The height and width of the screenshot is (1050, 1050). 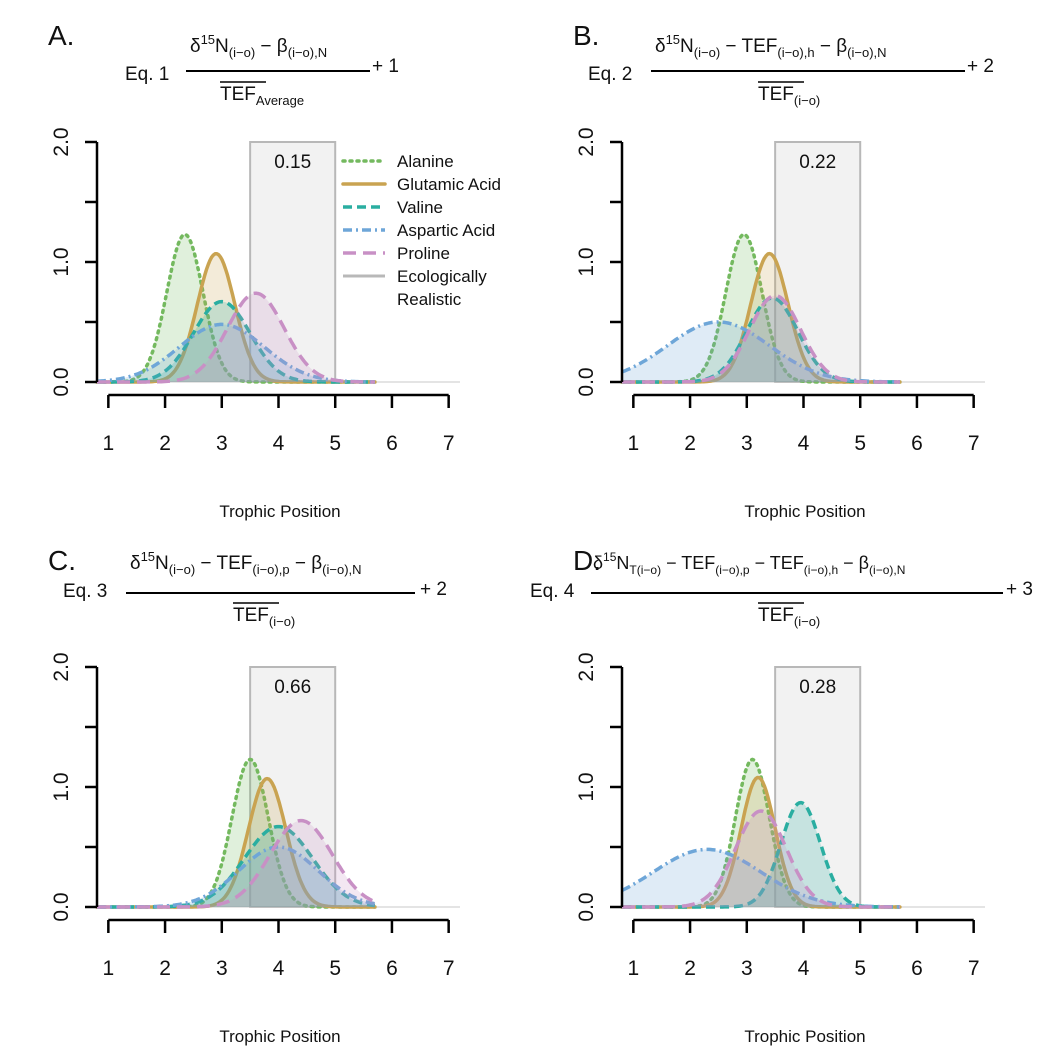 What do you see at coordinates (429, 299) in the screenshot?
I see `legend-label: Realistic` at bounding box center [429, 299].